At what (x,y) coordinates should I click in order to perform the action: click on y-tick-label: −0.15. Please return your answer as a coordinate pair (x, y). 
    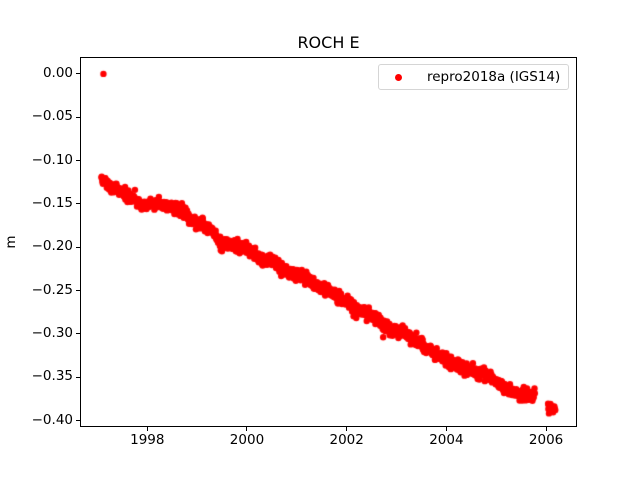
    Looking at the image, I should click on (52, 202).